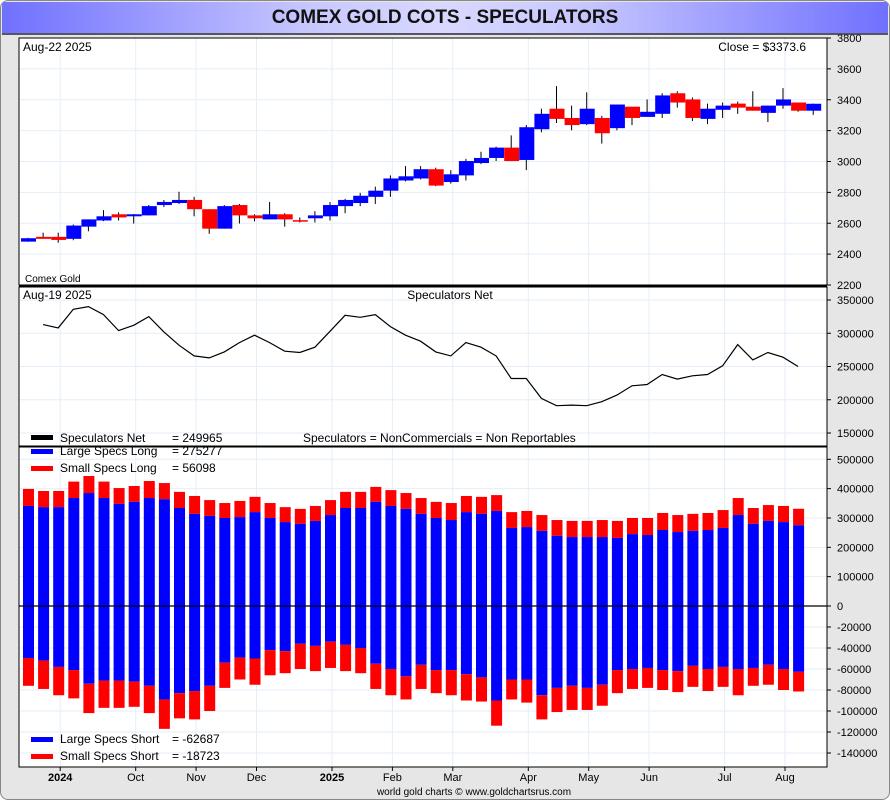  Describe the element at coordinates (197, 438) in the screenshot. I see `net-legend-value: = 249965` at that location.